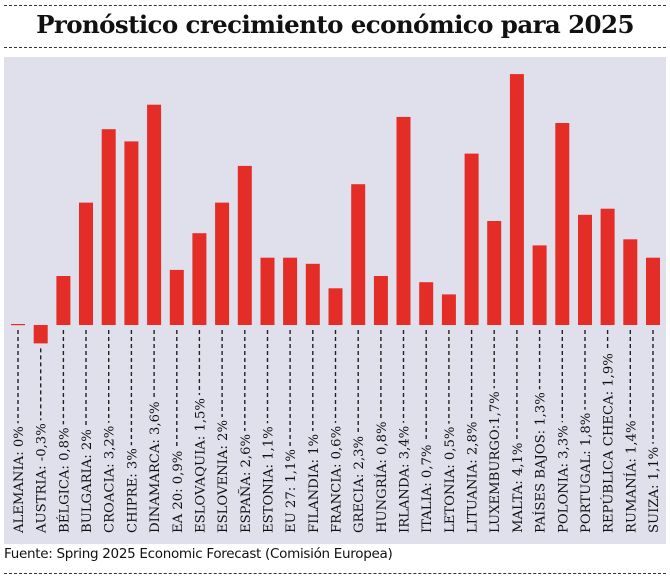 This screenshot has width=670, height=581. What do you see at coordinates (155, 467) in the screenshot?
I see `tick-label: DINAMARCA: 3,6%` at bounding box center [155, 467].